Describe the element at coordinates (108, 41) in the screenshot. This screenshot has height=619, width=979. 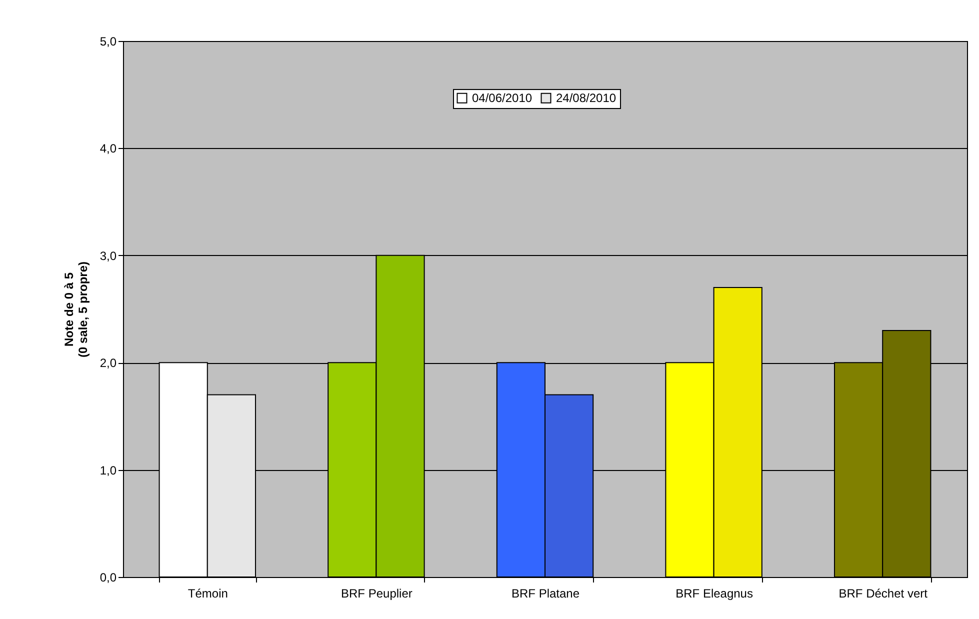
I see `y-tick-label: 5,0` at that location.